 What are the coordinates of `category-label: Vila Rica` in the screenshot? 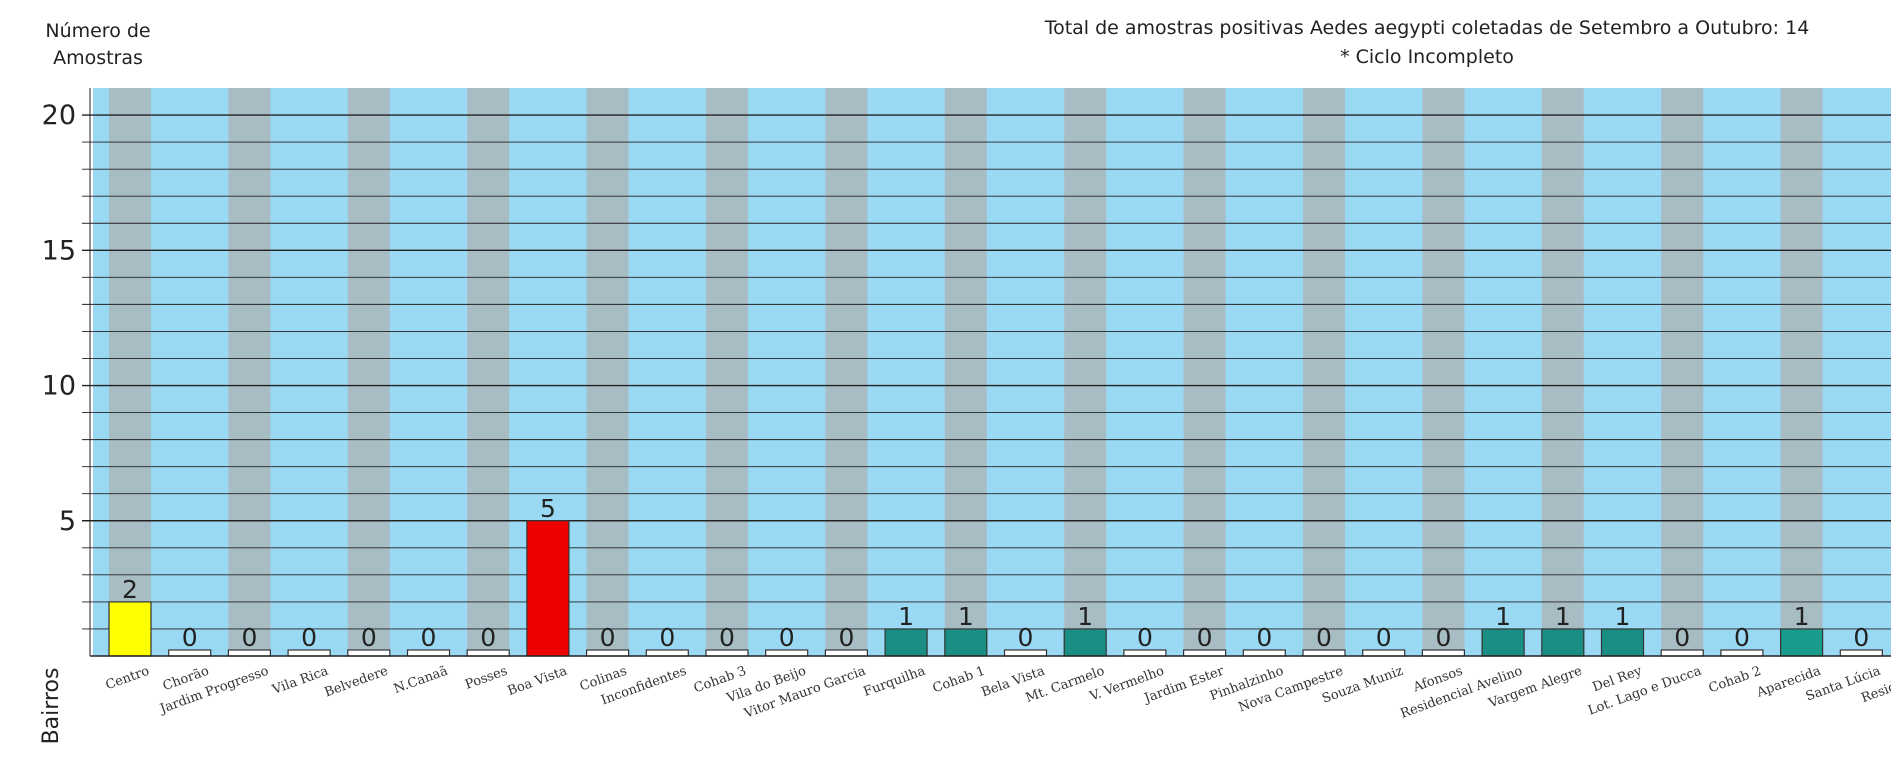 It's located at (300, 681).